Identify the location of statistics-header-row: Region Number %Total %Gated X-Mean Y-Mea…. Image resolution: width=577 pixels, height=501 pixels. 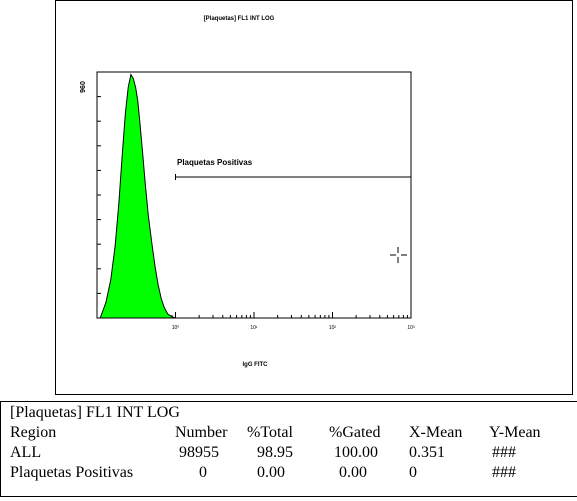
(289, 433).